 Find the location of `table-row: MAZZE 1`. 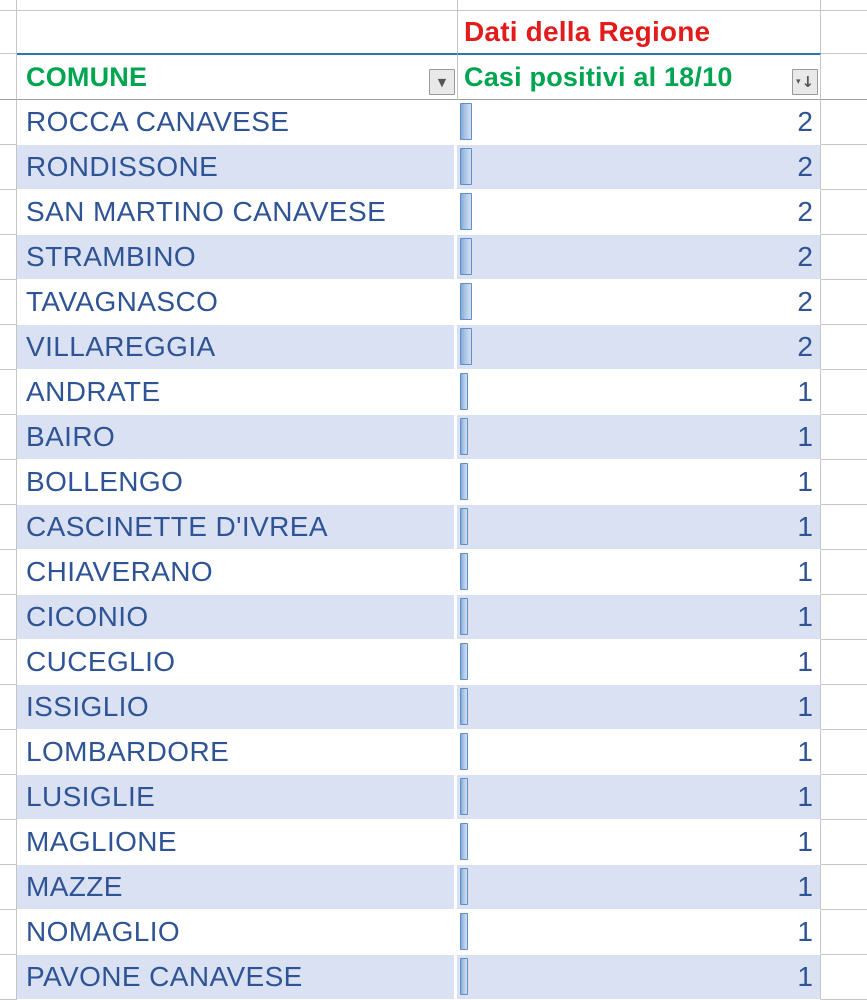

table-row: MAZZE 1 is located at coordinates (433, 887).